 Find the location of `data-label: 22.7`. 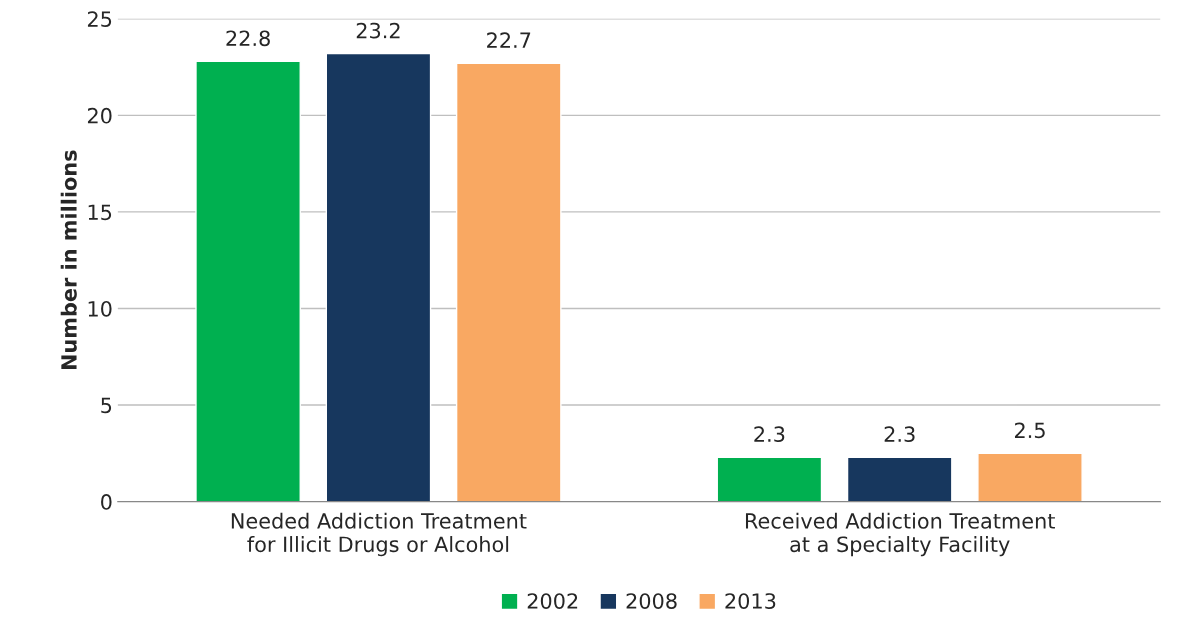

data-label: 22.7 is located at coordinates (509, 40).